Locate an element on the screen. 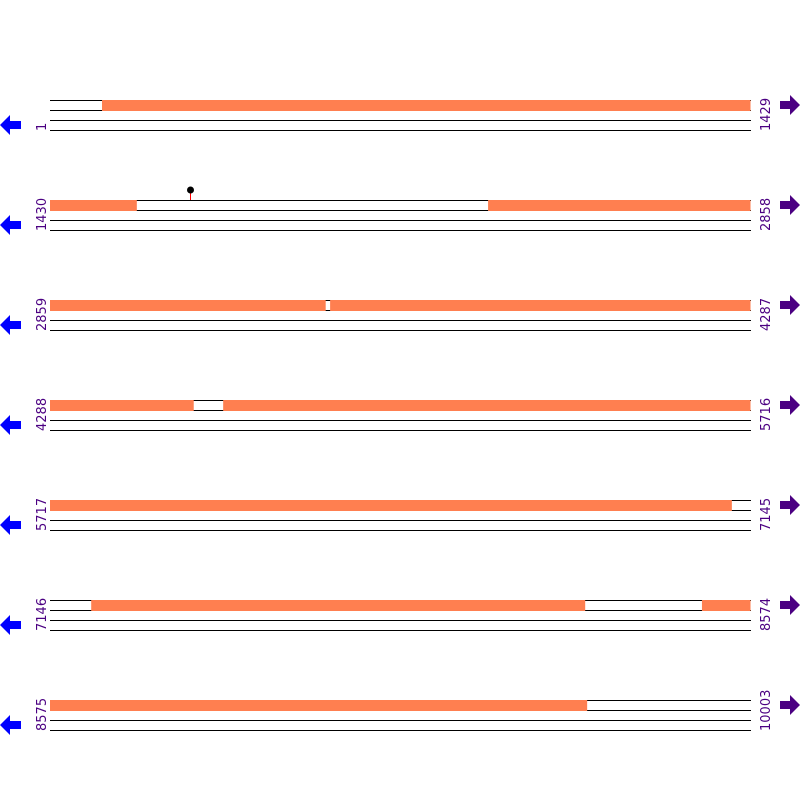 The image size is (800, 800). sequence-row: 4288 5716 is located at coordinates (400, 415).